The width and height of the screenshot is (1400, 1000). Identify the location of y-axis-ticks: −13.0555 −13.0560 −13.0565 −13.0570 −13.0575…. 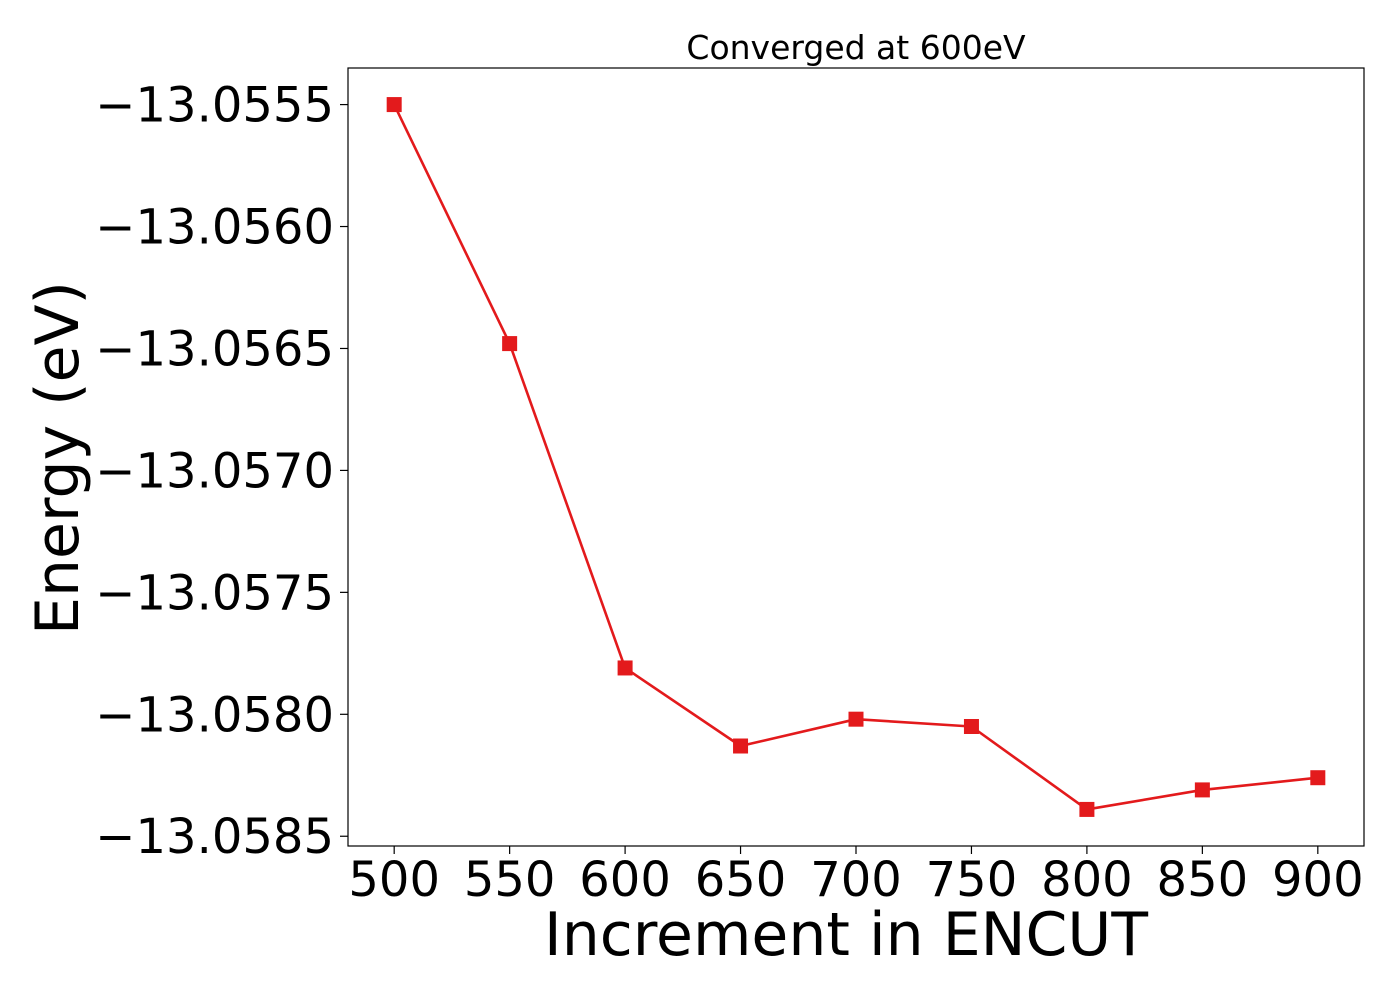
(221, 471).